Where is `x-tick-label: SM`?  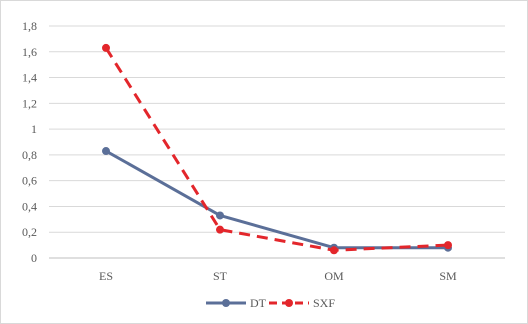
x-tick-label: SM is located at coordinates (448, 276).